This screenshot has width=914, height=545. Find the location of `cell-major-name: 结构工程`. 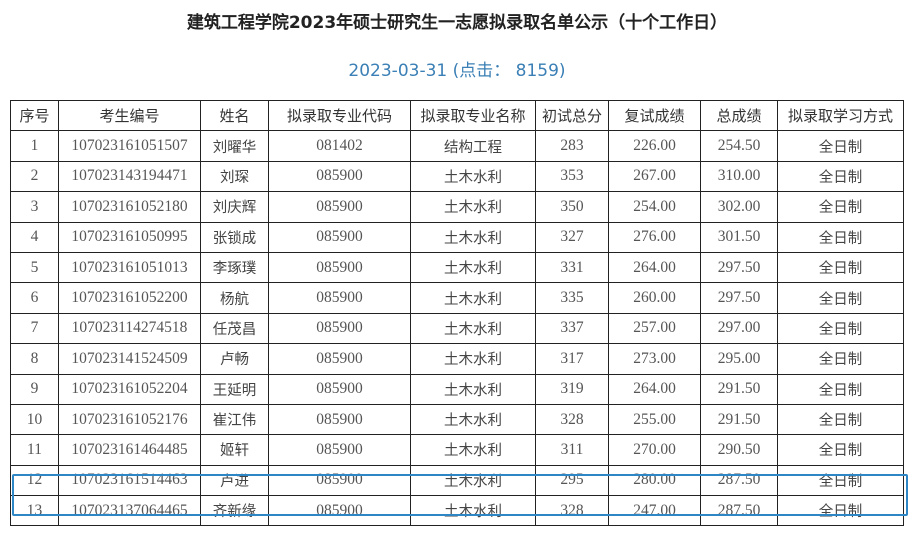

cell-major-name: 结构工程 is located at coordinates (473, 146).